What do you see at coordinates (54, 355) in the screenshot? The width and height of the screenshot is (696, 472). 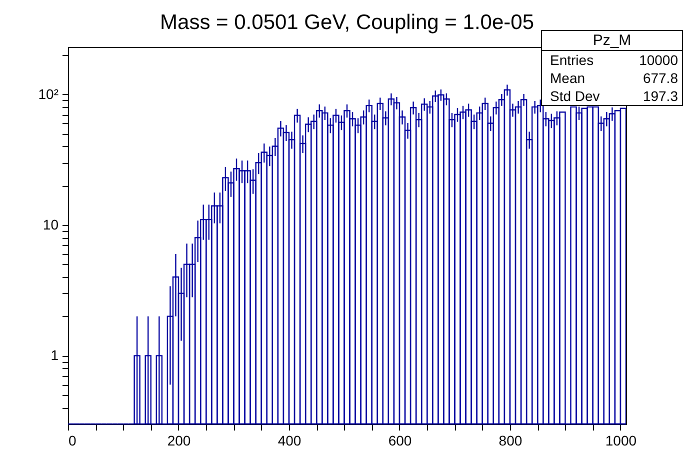 I see `y-tick-label: 1` at bounding box center [54, 355].